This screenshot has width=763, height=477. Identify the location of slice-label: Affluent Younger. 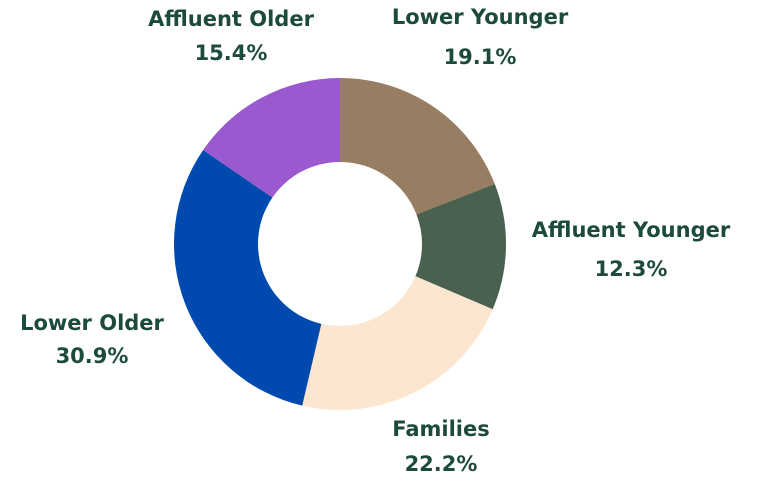
(631, 230).